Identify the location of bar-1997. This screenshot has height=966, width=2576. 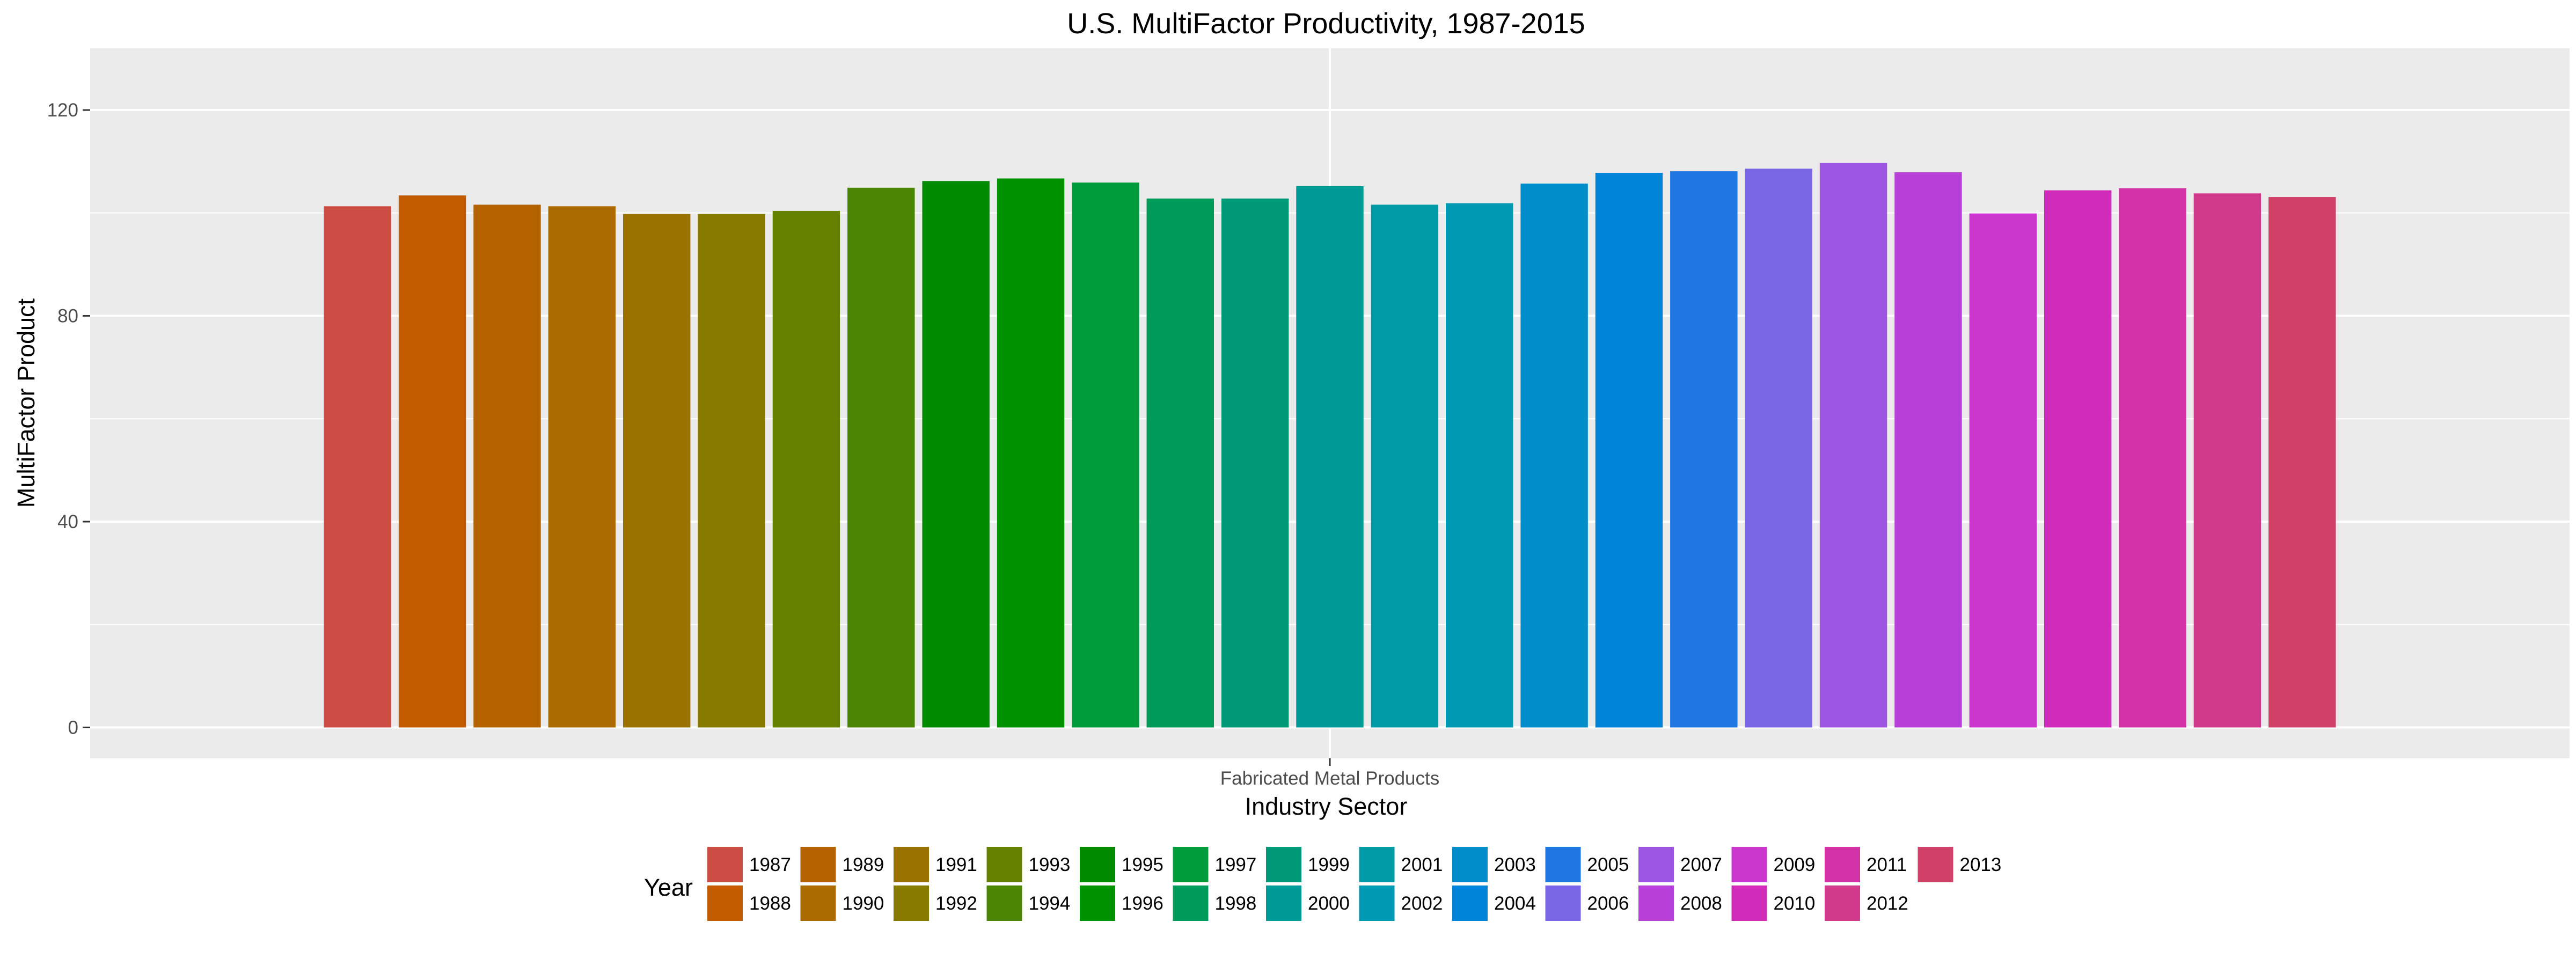
(1105, 455).